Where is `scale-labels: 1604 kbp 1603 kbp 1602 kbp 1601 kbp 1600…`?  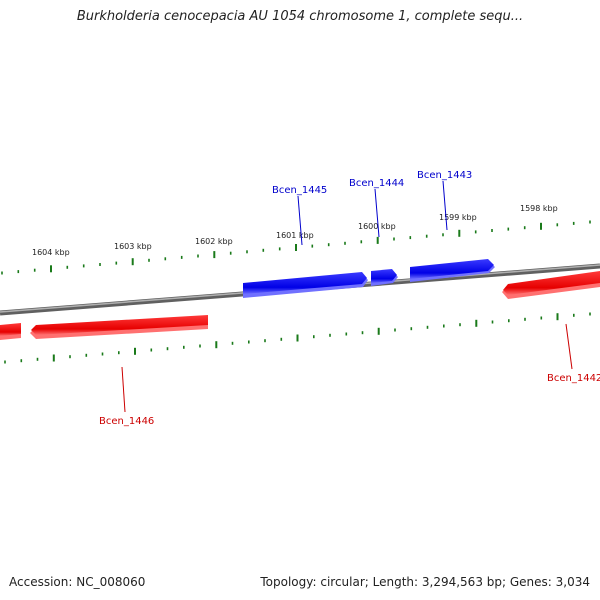
scale-labels: 1604 kbp 1603 kbp 1602 kbp 1601 kbp 1600… is located at coordinates (295, 230).